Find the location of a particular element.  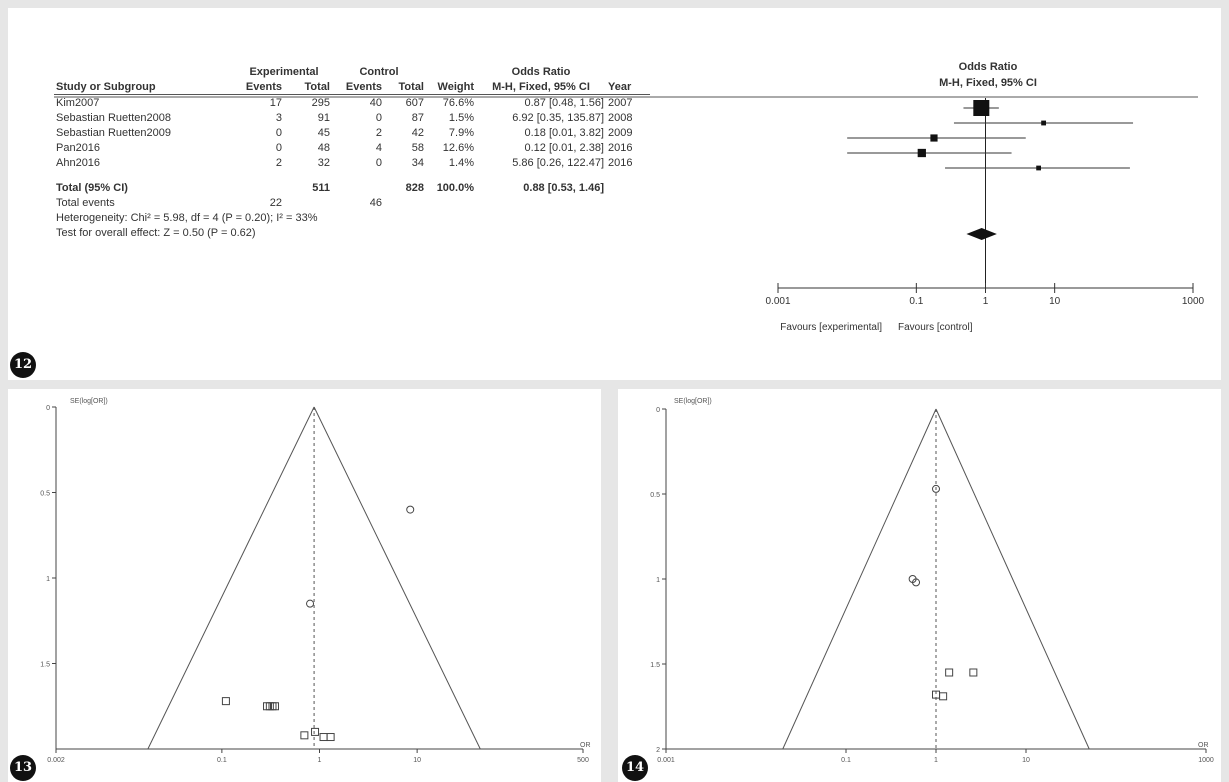

total-weight: 100.0% is located at coordinates (455, 187).